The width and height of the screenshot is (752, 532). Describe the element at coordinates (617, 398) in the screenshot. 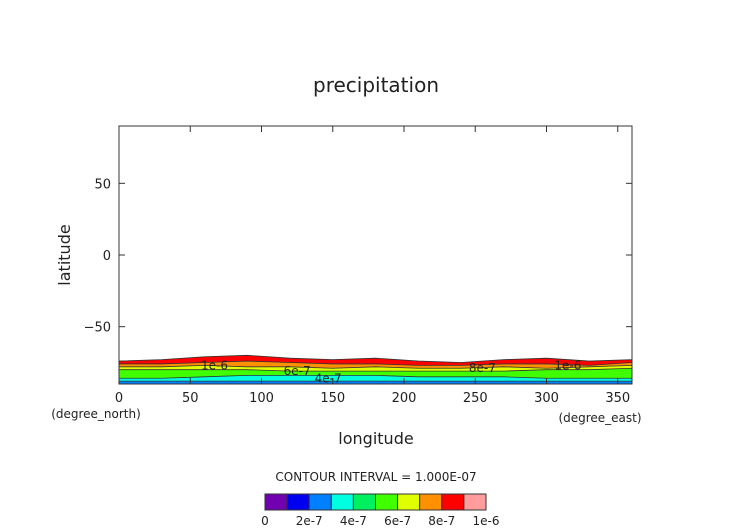

I see `x-tick-label: 350` at that location.